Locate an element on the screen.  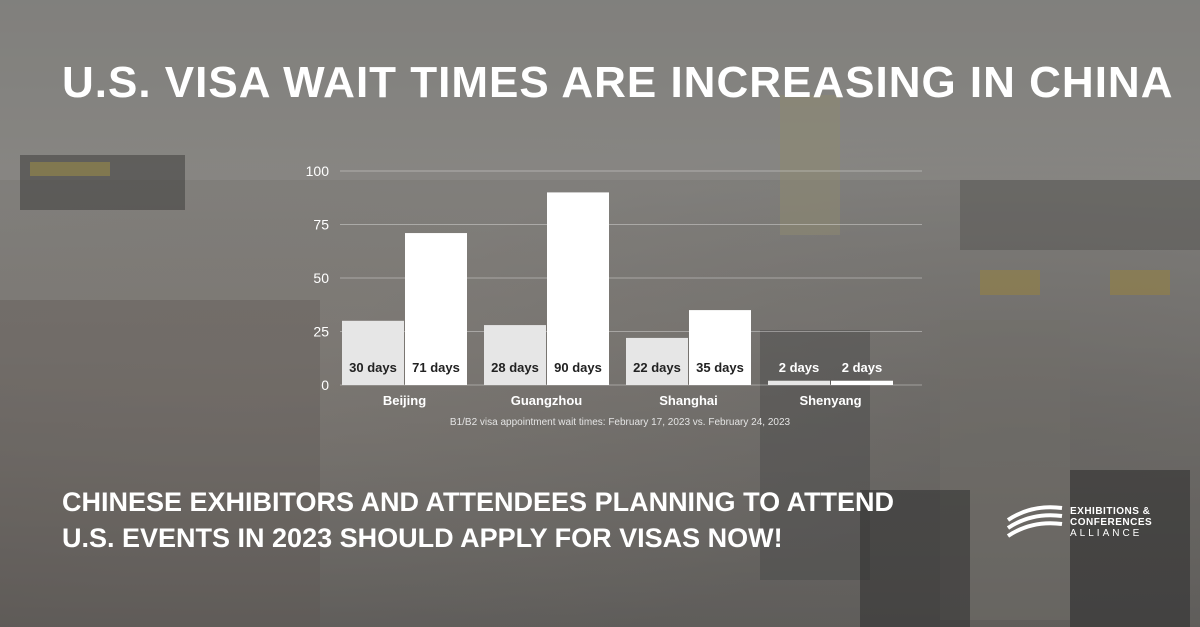
eca-logo: EXHIBITIONS & CONFERENCES ALLIANCE is located at coordinates (1094, 523).